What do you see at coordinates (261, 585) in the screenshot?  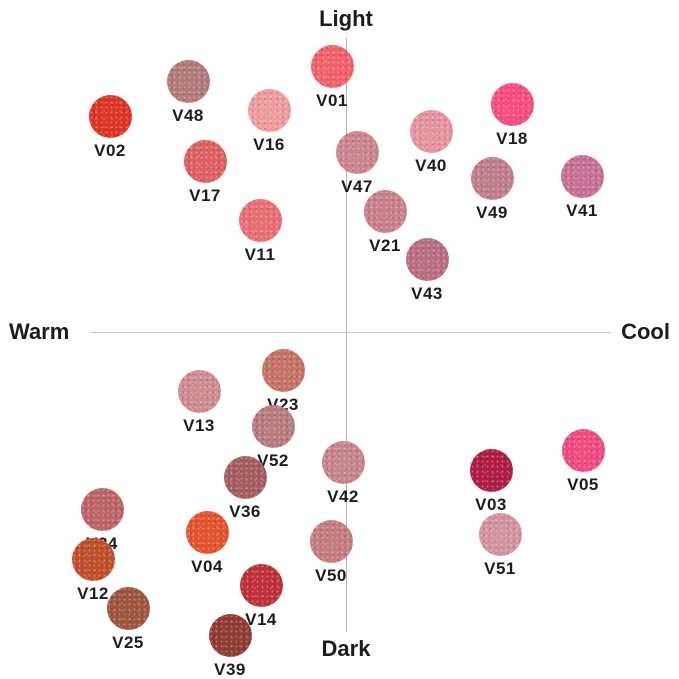 I see `lipstick-swatch-V14` at bounding box center [261, 585].